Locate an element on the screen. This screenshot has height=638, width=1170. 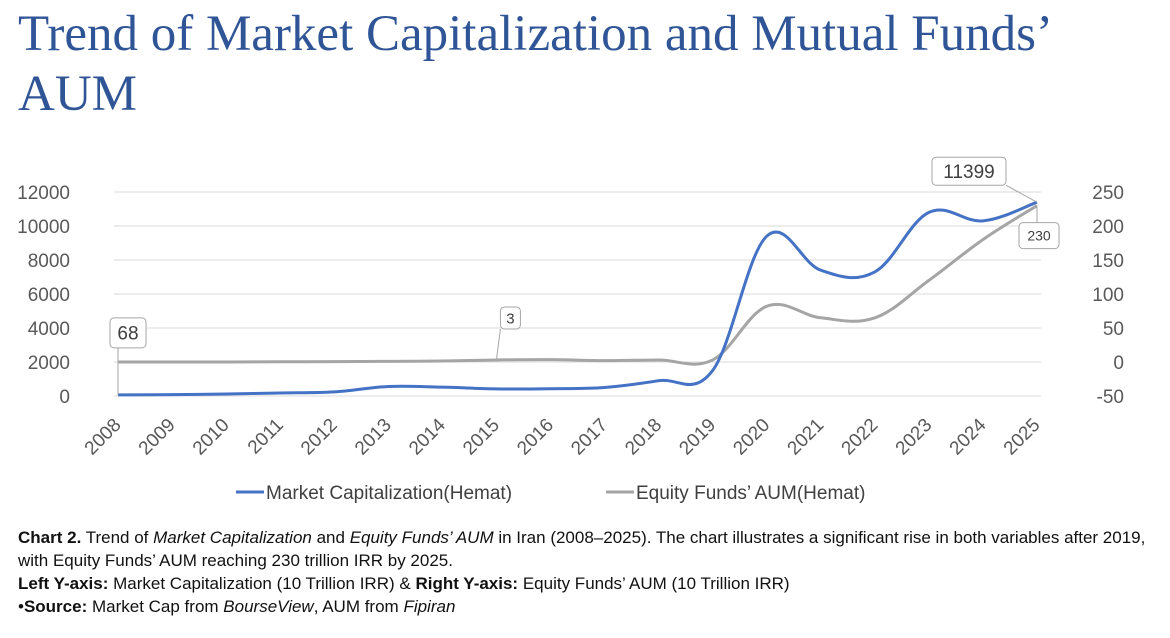
x-axis-tick-label: 2016 is located at coordinates (535, 437).